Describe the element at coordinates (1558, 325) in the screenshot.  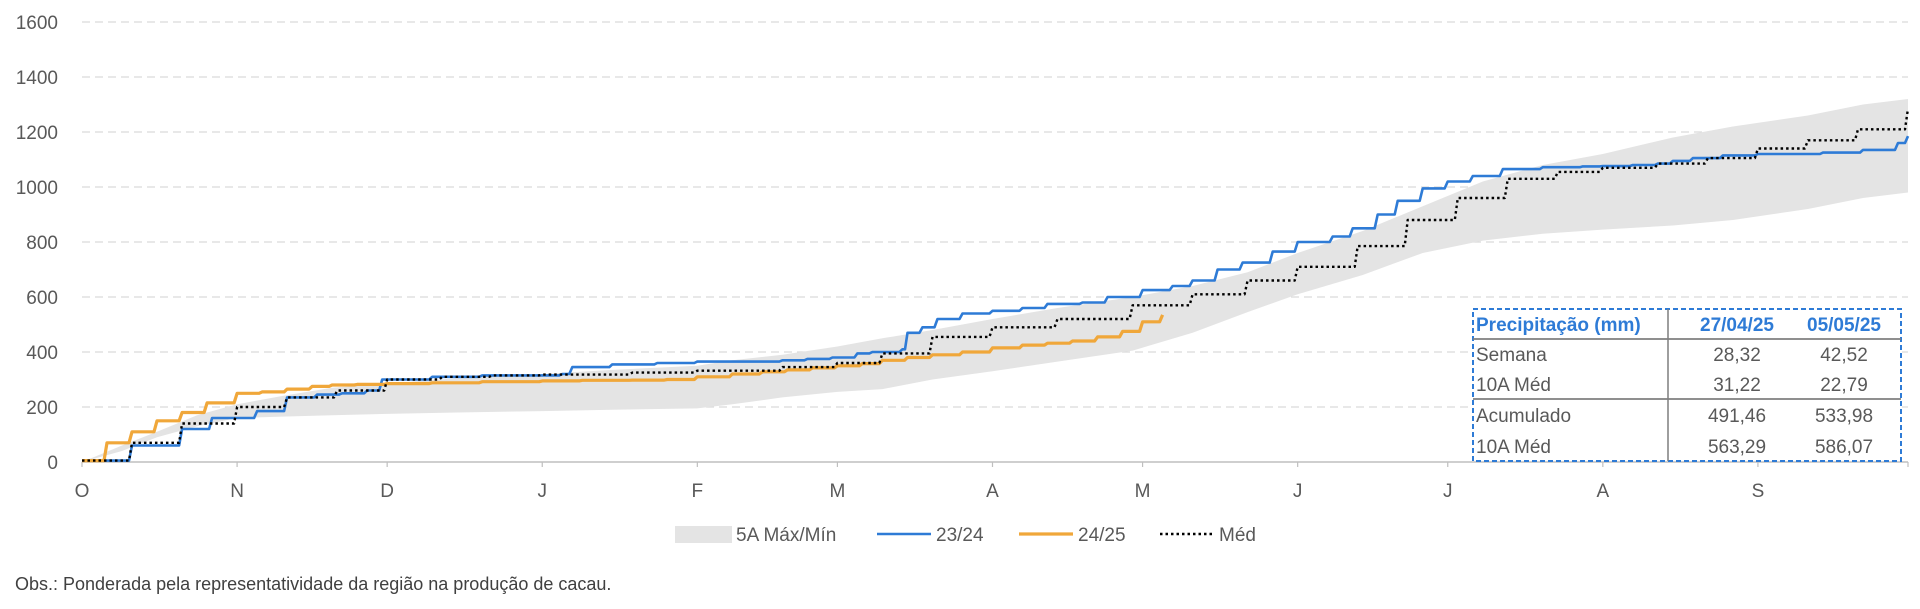
I see `table-header: Precipitação (mm)` at that location.